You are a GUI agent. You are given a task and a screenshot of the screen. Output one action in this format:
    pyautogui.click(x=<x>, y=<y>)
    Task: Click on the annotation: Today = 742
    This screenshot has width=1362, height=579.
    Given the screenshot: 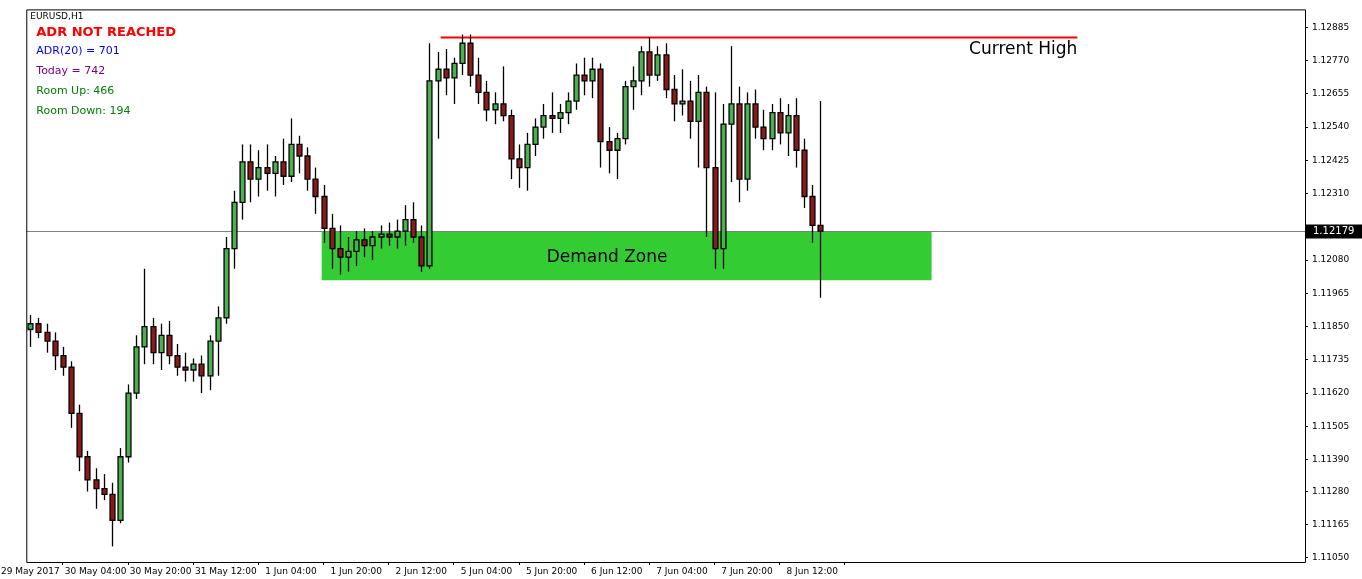 What is the action you would take?
    pyautogui.click(x=71, y=71)
    